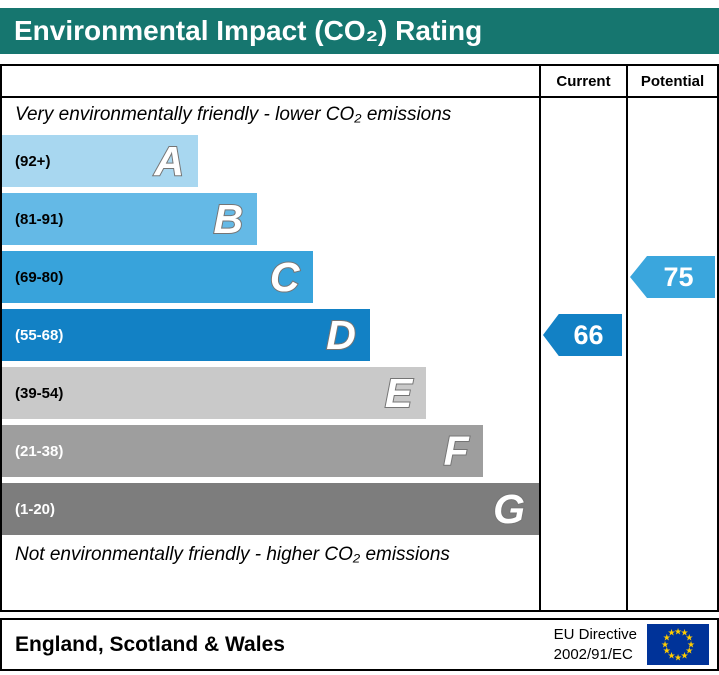 Image resolution: width=719 pixels, height=675 pixels. I want to click on potential-column-body: 75, so click(672, 354).